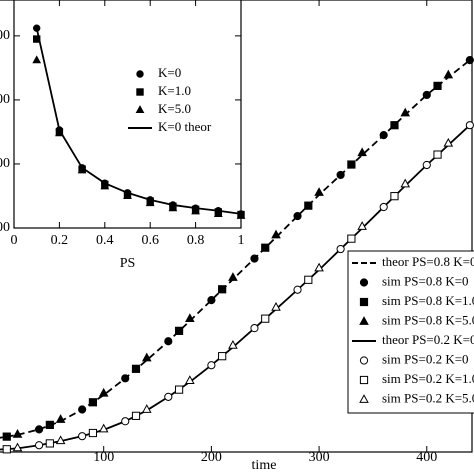  Describe the element at coordinates (5, 227) in the screenshot. I see `y-tick-label: 100` at that location.